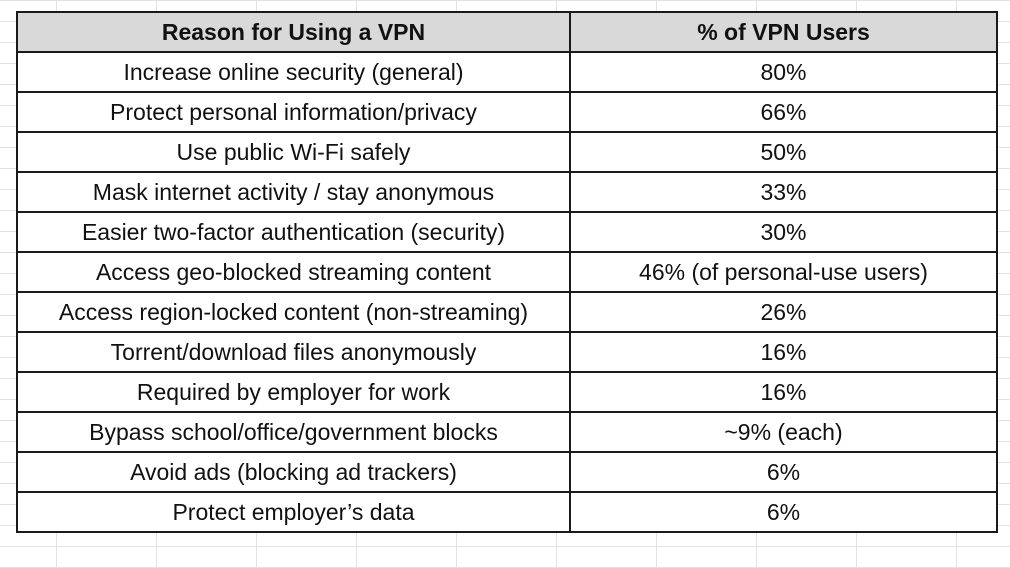  What do you see at coordinates (293, 352) in the screenshot?
I see `reason-cell: Torrent/download files anonymously` at bounding box center [293, 352].